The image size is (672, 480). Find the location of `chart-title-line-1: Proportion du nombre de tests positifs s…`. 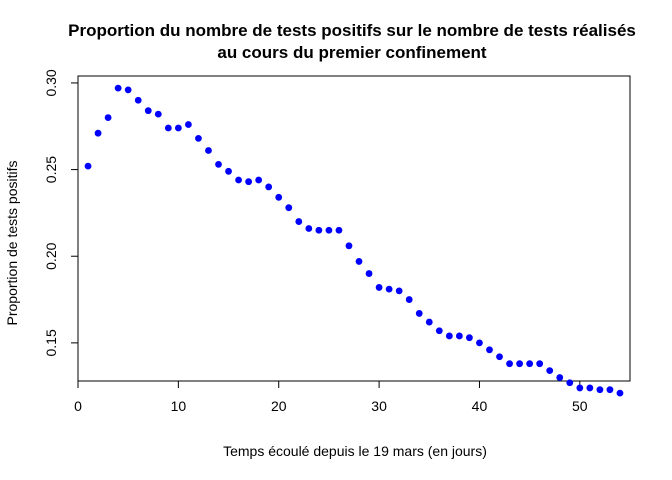

chart-title-line-1: Proportion du nombre de tests positifs s… is located at coordinates (352, 30).